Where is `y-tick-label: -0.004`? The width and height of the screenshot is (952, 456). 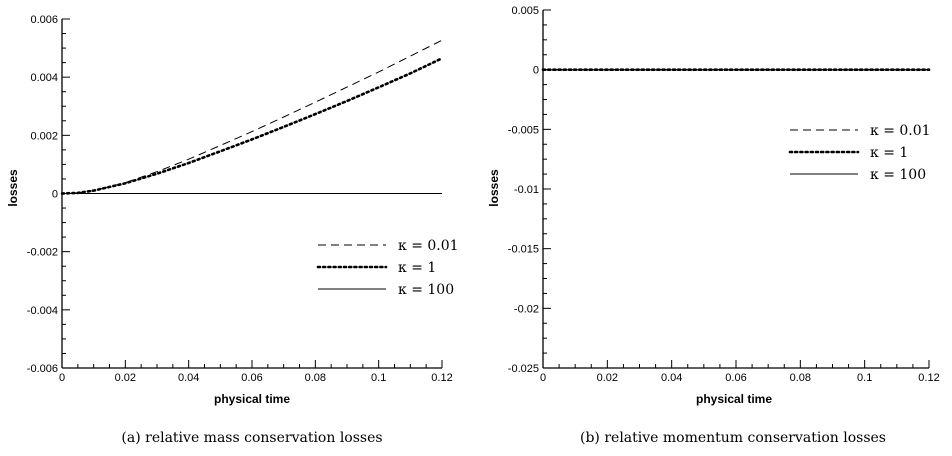 y-tick-label: -0.004 is located at coordinates (42, 311).